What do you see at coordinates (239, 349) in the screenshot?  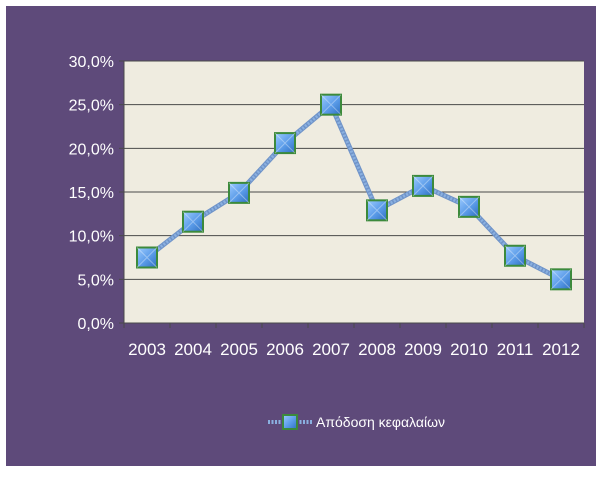 I see `x-tick-label: 2005` at bounding box center [239, 349].